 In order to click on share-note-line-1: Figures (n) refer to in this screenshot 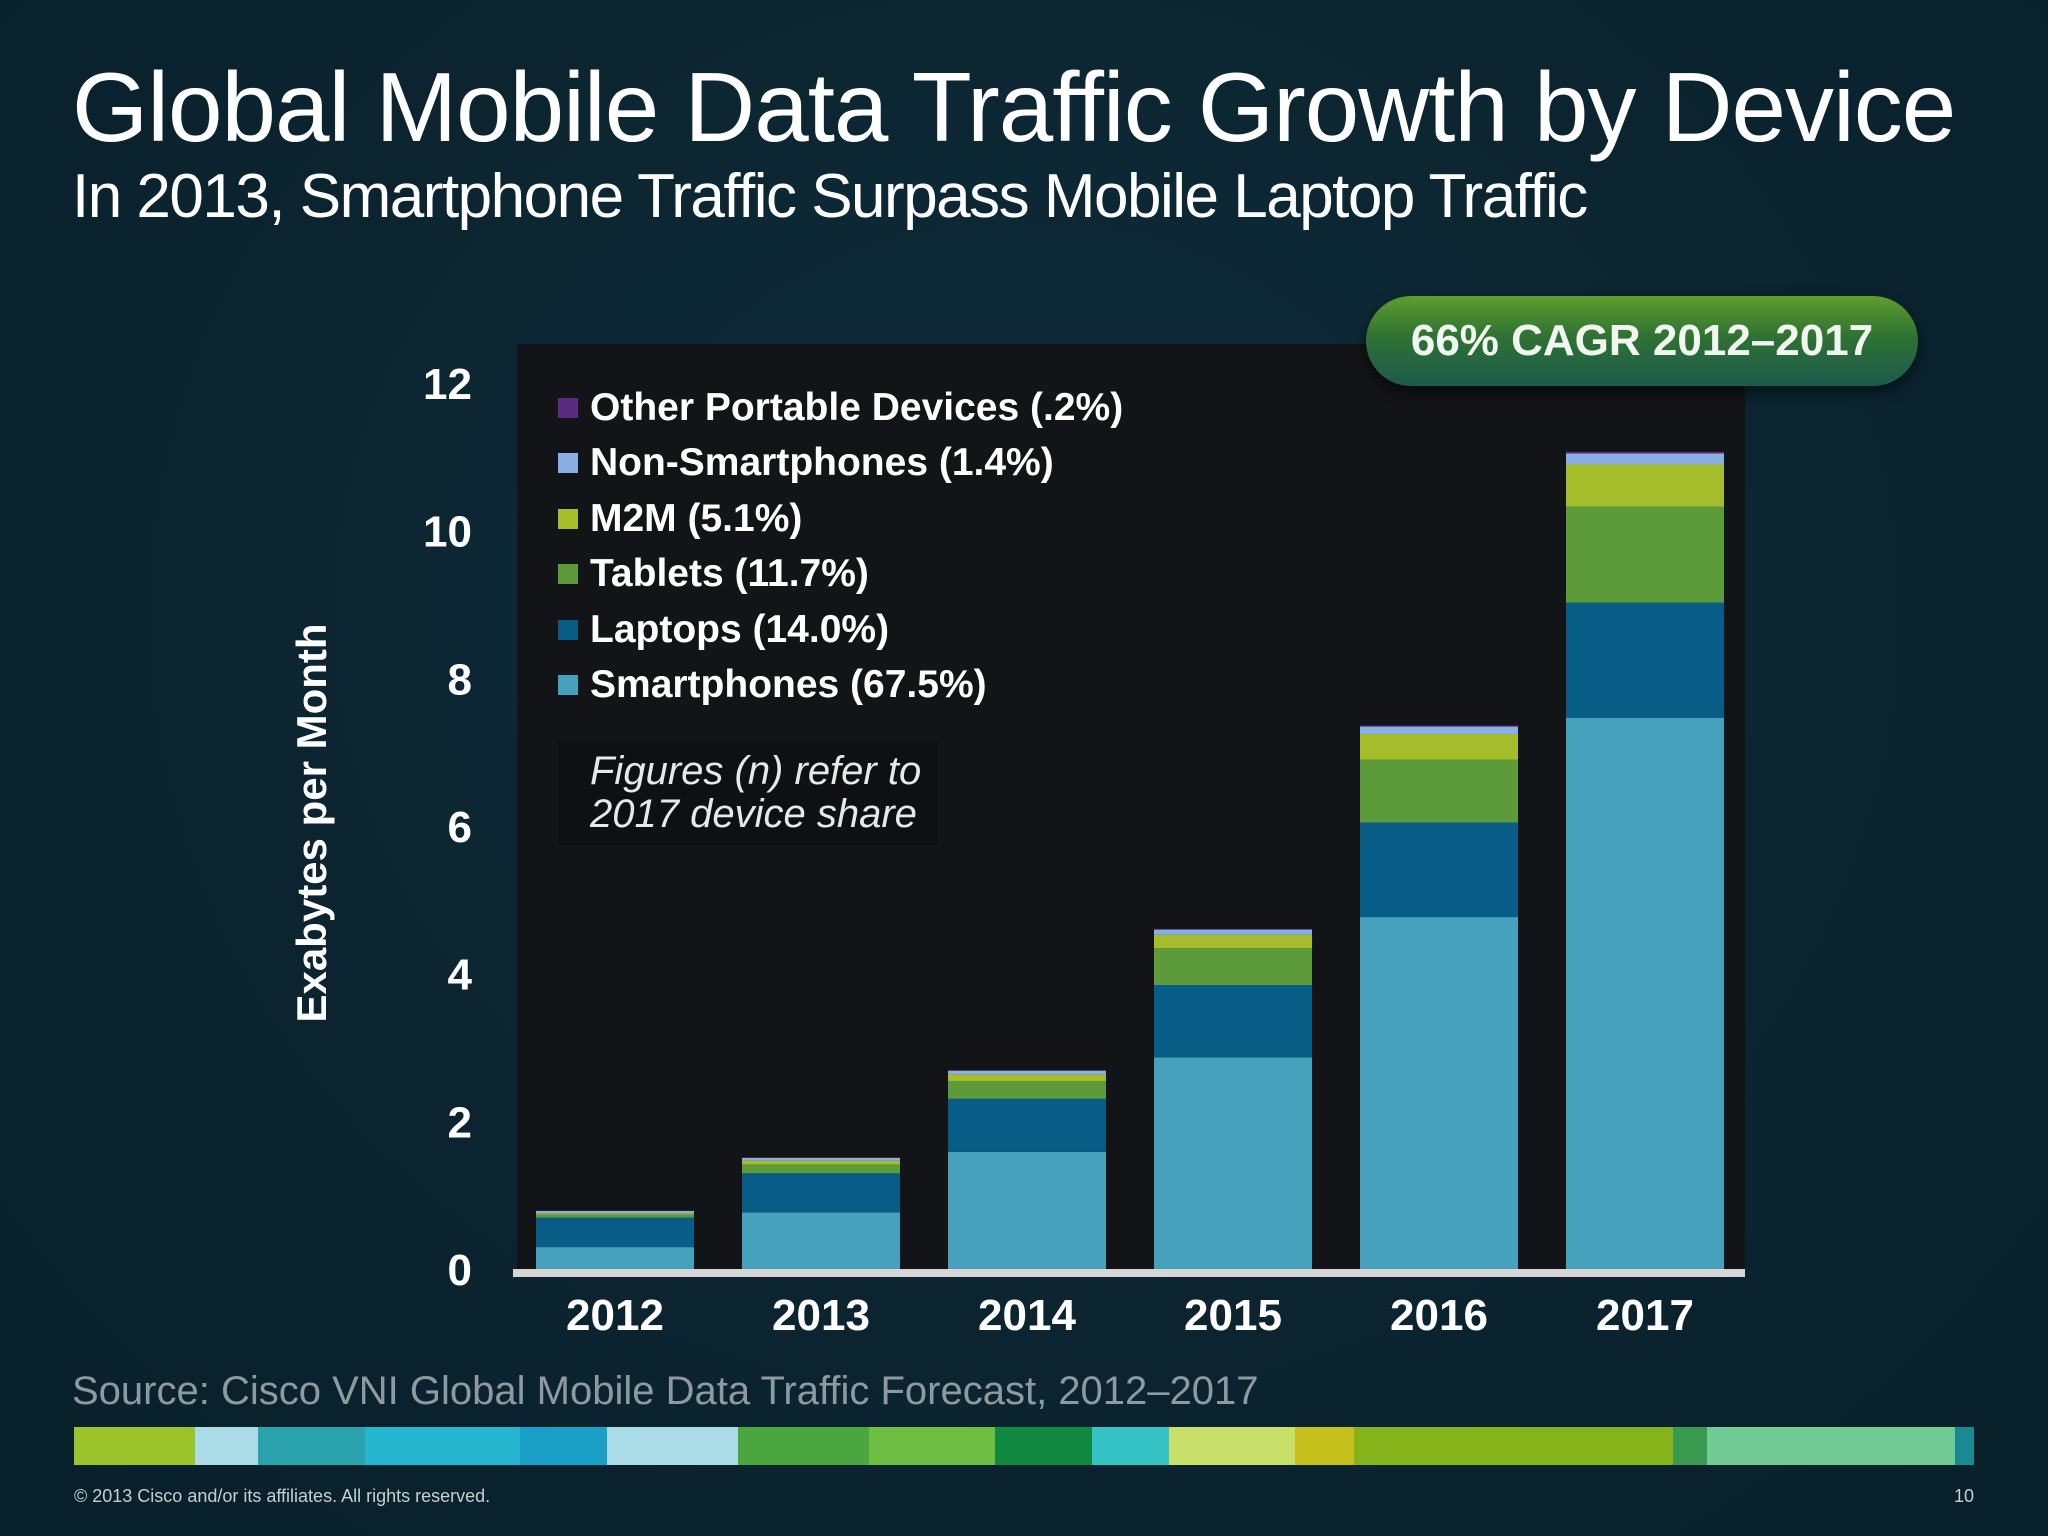, I will do `click(756, 771)`.